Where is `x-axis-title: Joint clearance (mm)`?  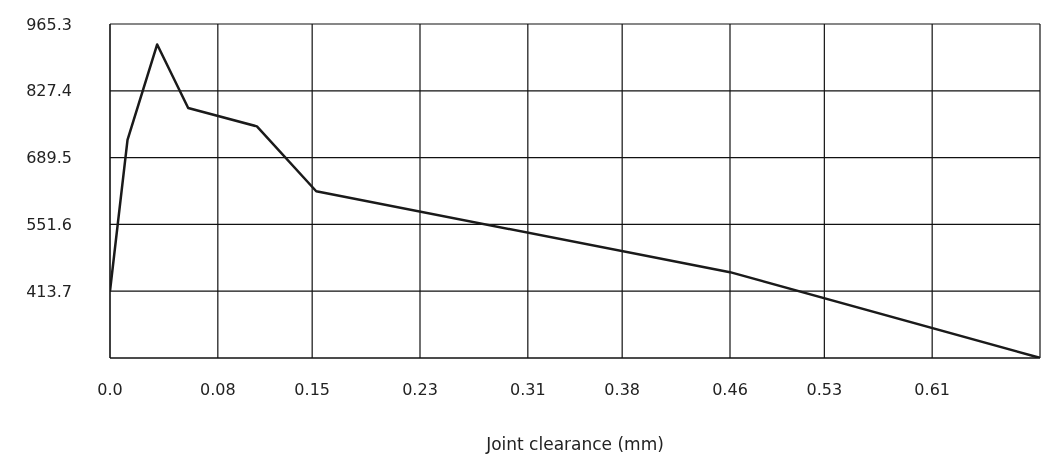 x-axis-title: Joint clearance (mm) is located at coordinates (574, 444).